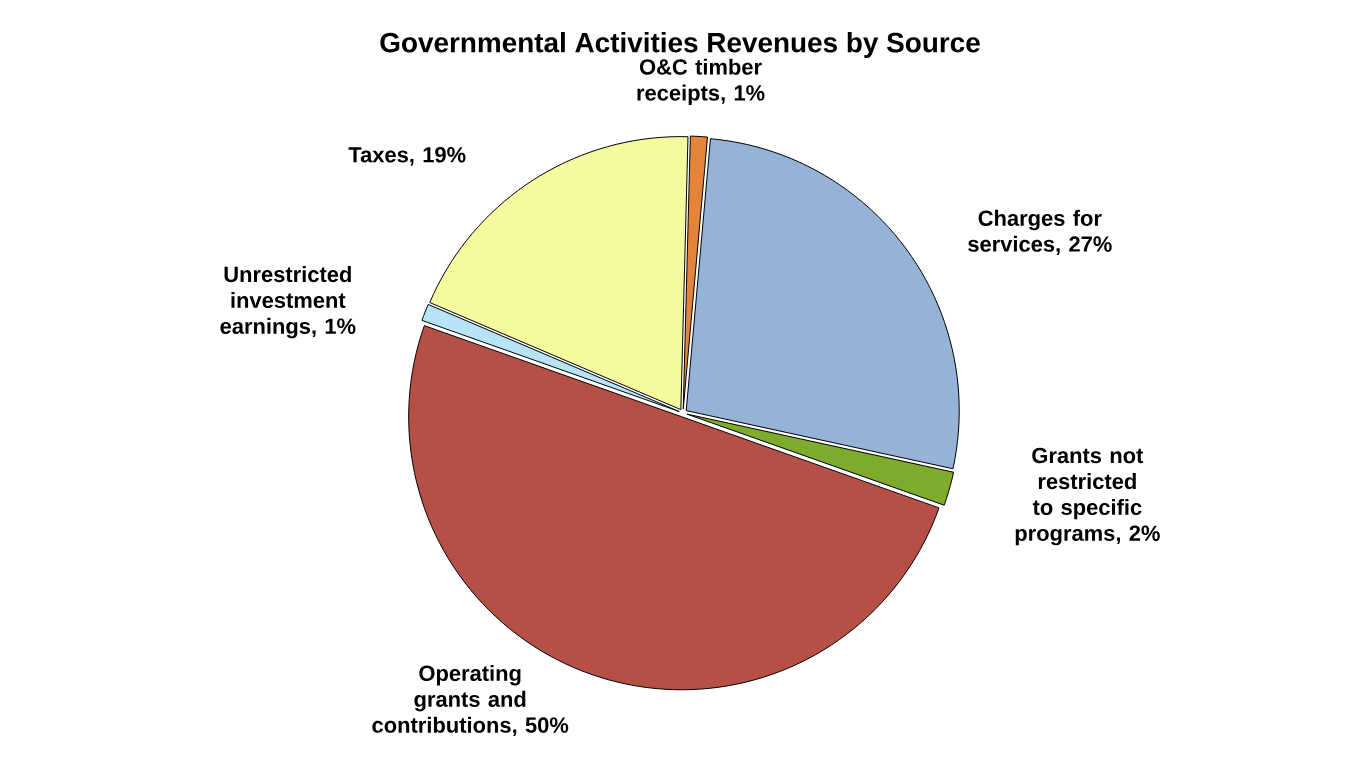 The width and height of the screenshot is (1353, 761). Describe the element at coordinates (470, 700) in the screenshot. I see `slice-label: Operating grants and contributions, 50%` at that location.